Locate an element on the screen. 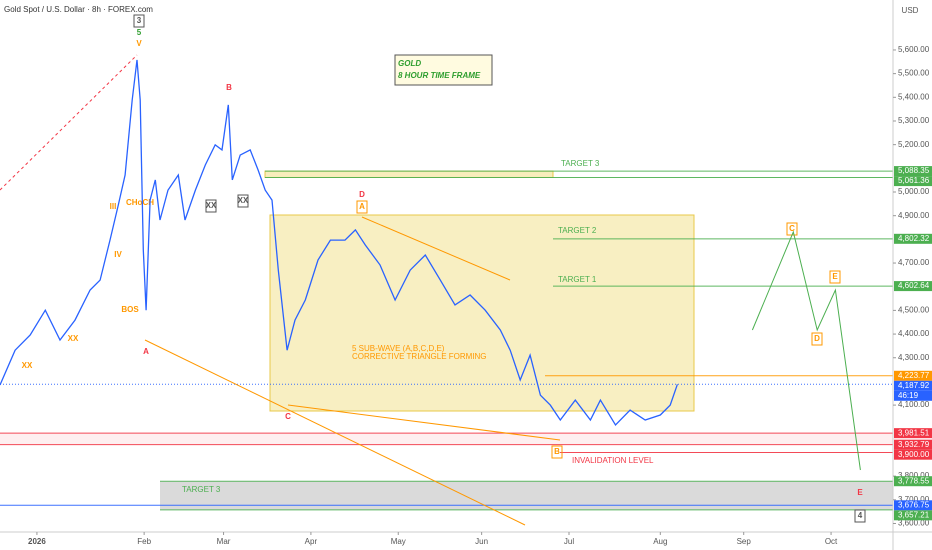 The height and width of the screenshot is (550, 932). x-tick-label: Aug is located at coordinates (660, 541).